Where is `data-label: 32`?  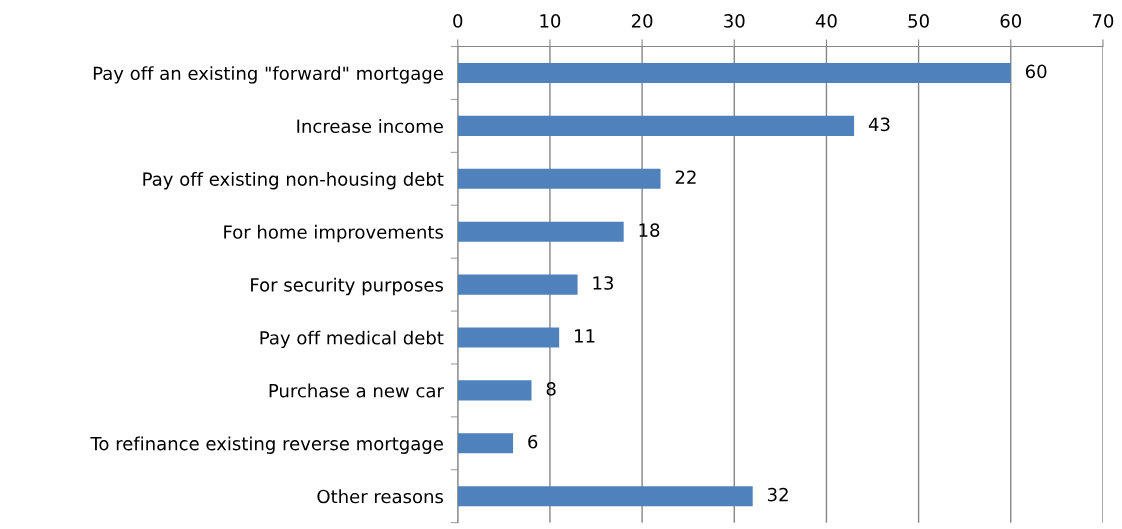
data-label: 32 is located at coordinates (777, 494).